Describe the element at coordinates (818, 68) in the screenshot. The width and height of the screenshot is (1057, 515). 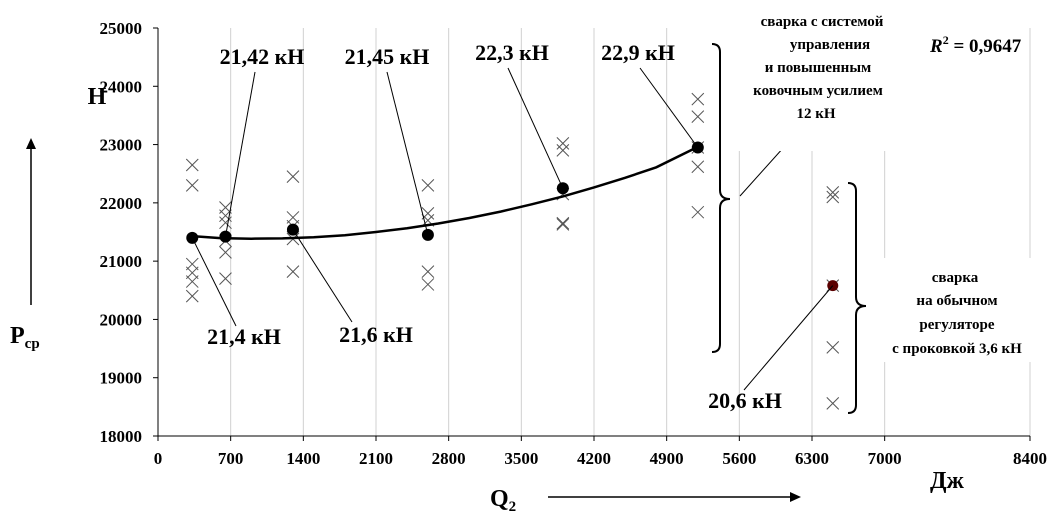
I see `annotation-upper-line-3: и повышенным` at that location.